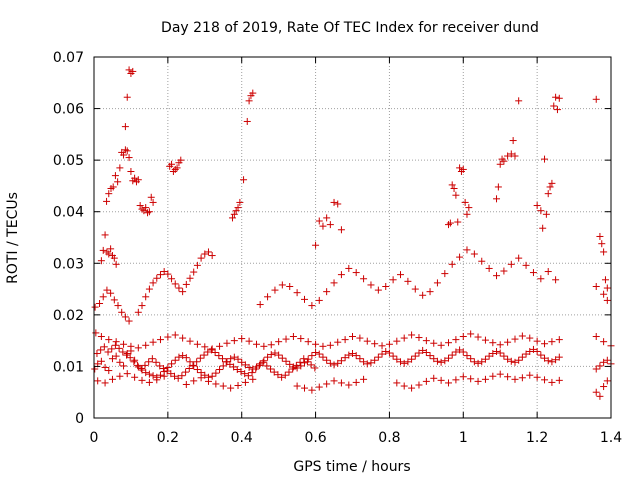  Describe the element at coordinates (611, 438) in the screenshot. I see `x-tick-label: 1.4` at that location.